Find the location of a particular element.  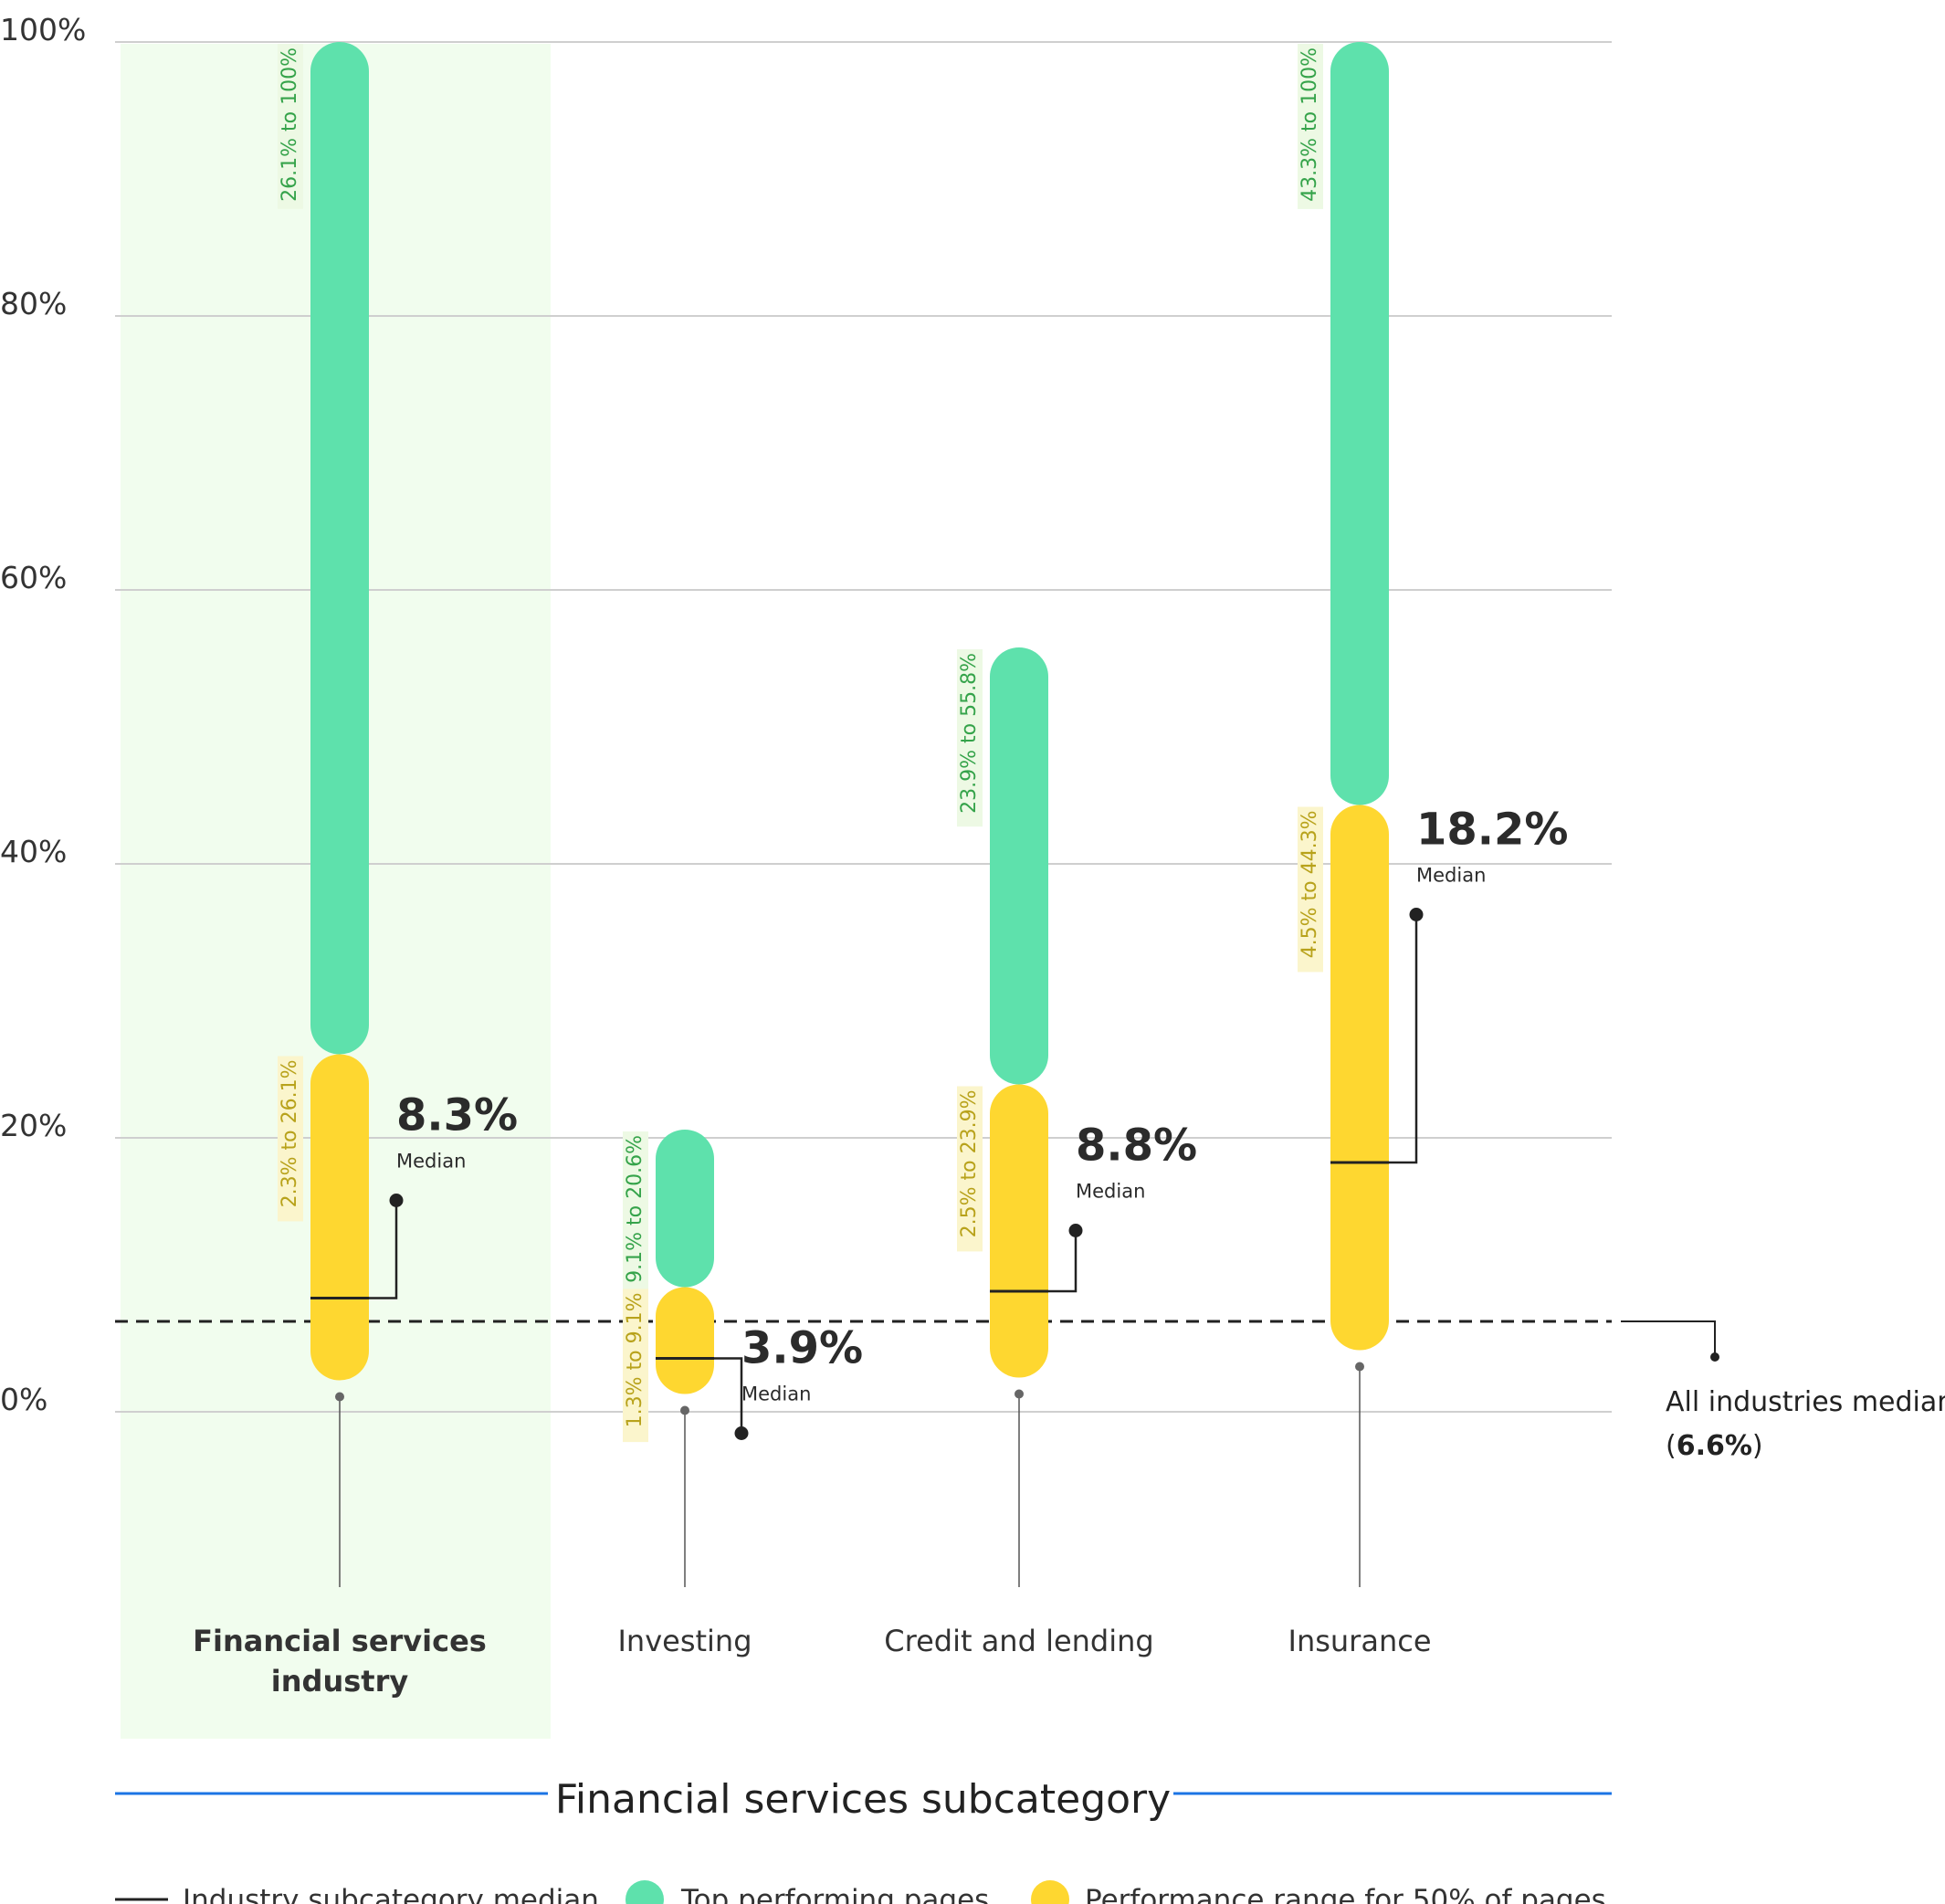

range-label: 2.3% to 26.1% is located at coordinates (290, 1139).